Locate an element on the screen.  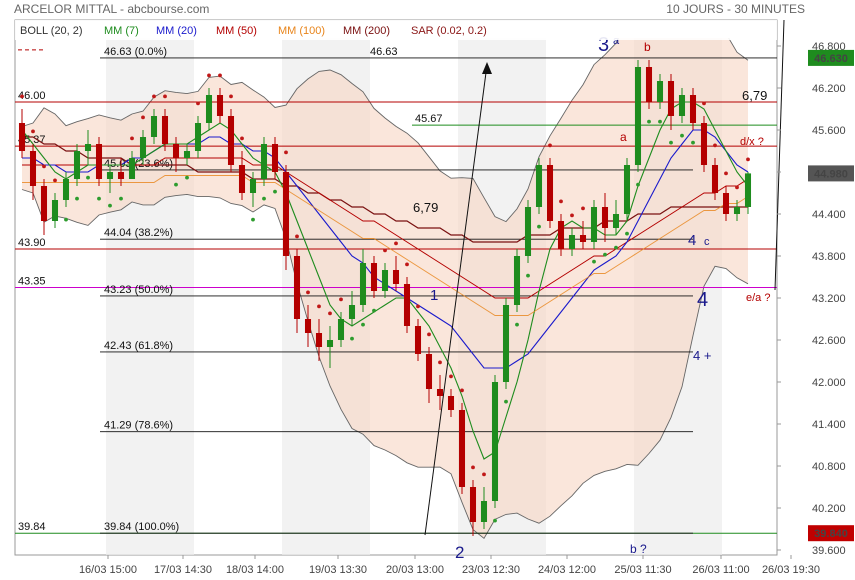
wave-label: 2 is located at coordinates (459, 552).